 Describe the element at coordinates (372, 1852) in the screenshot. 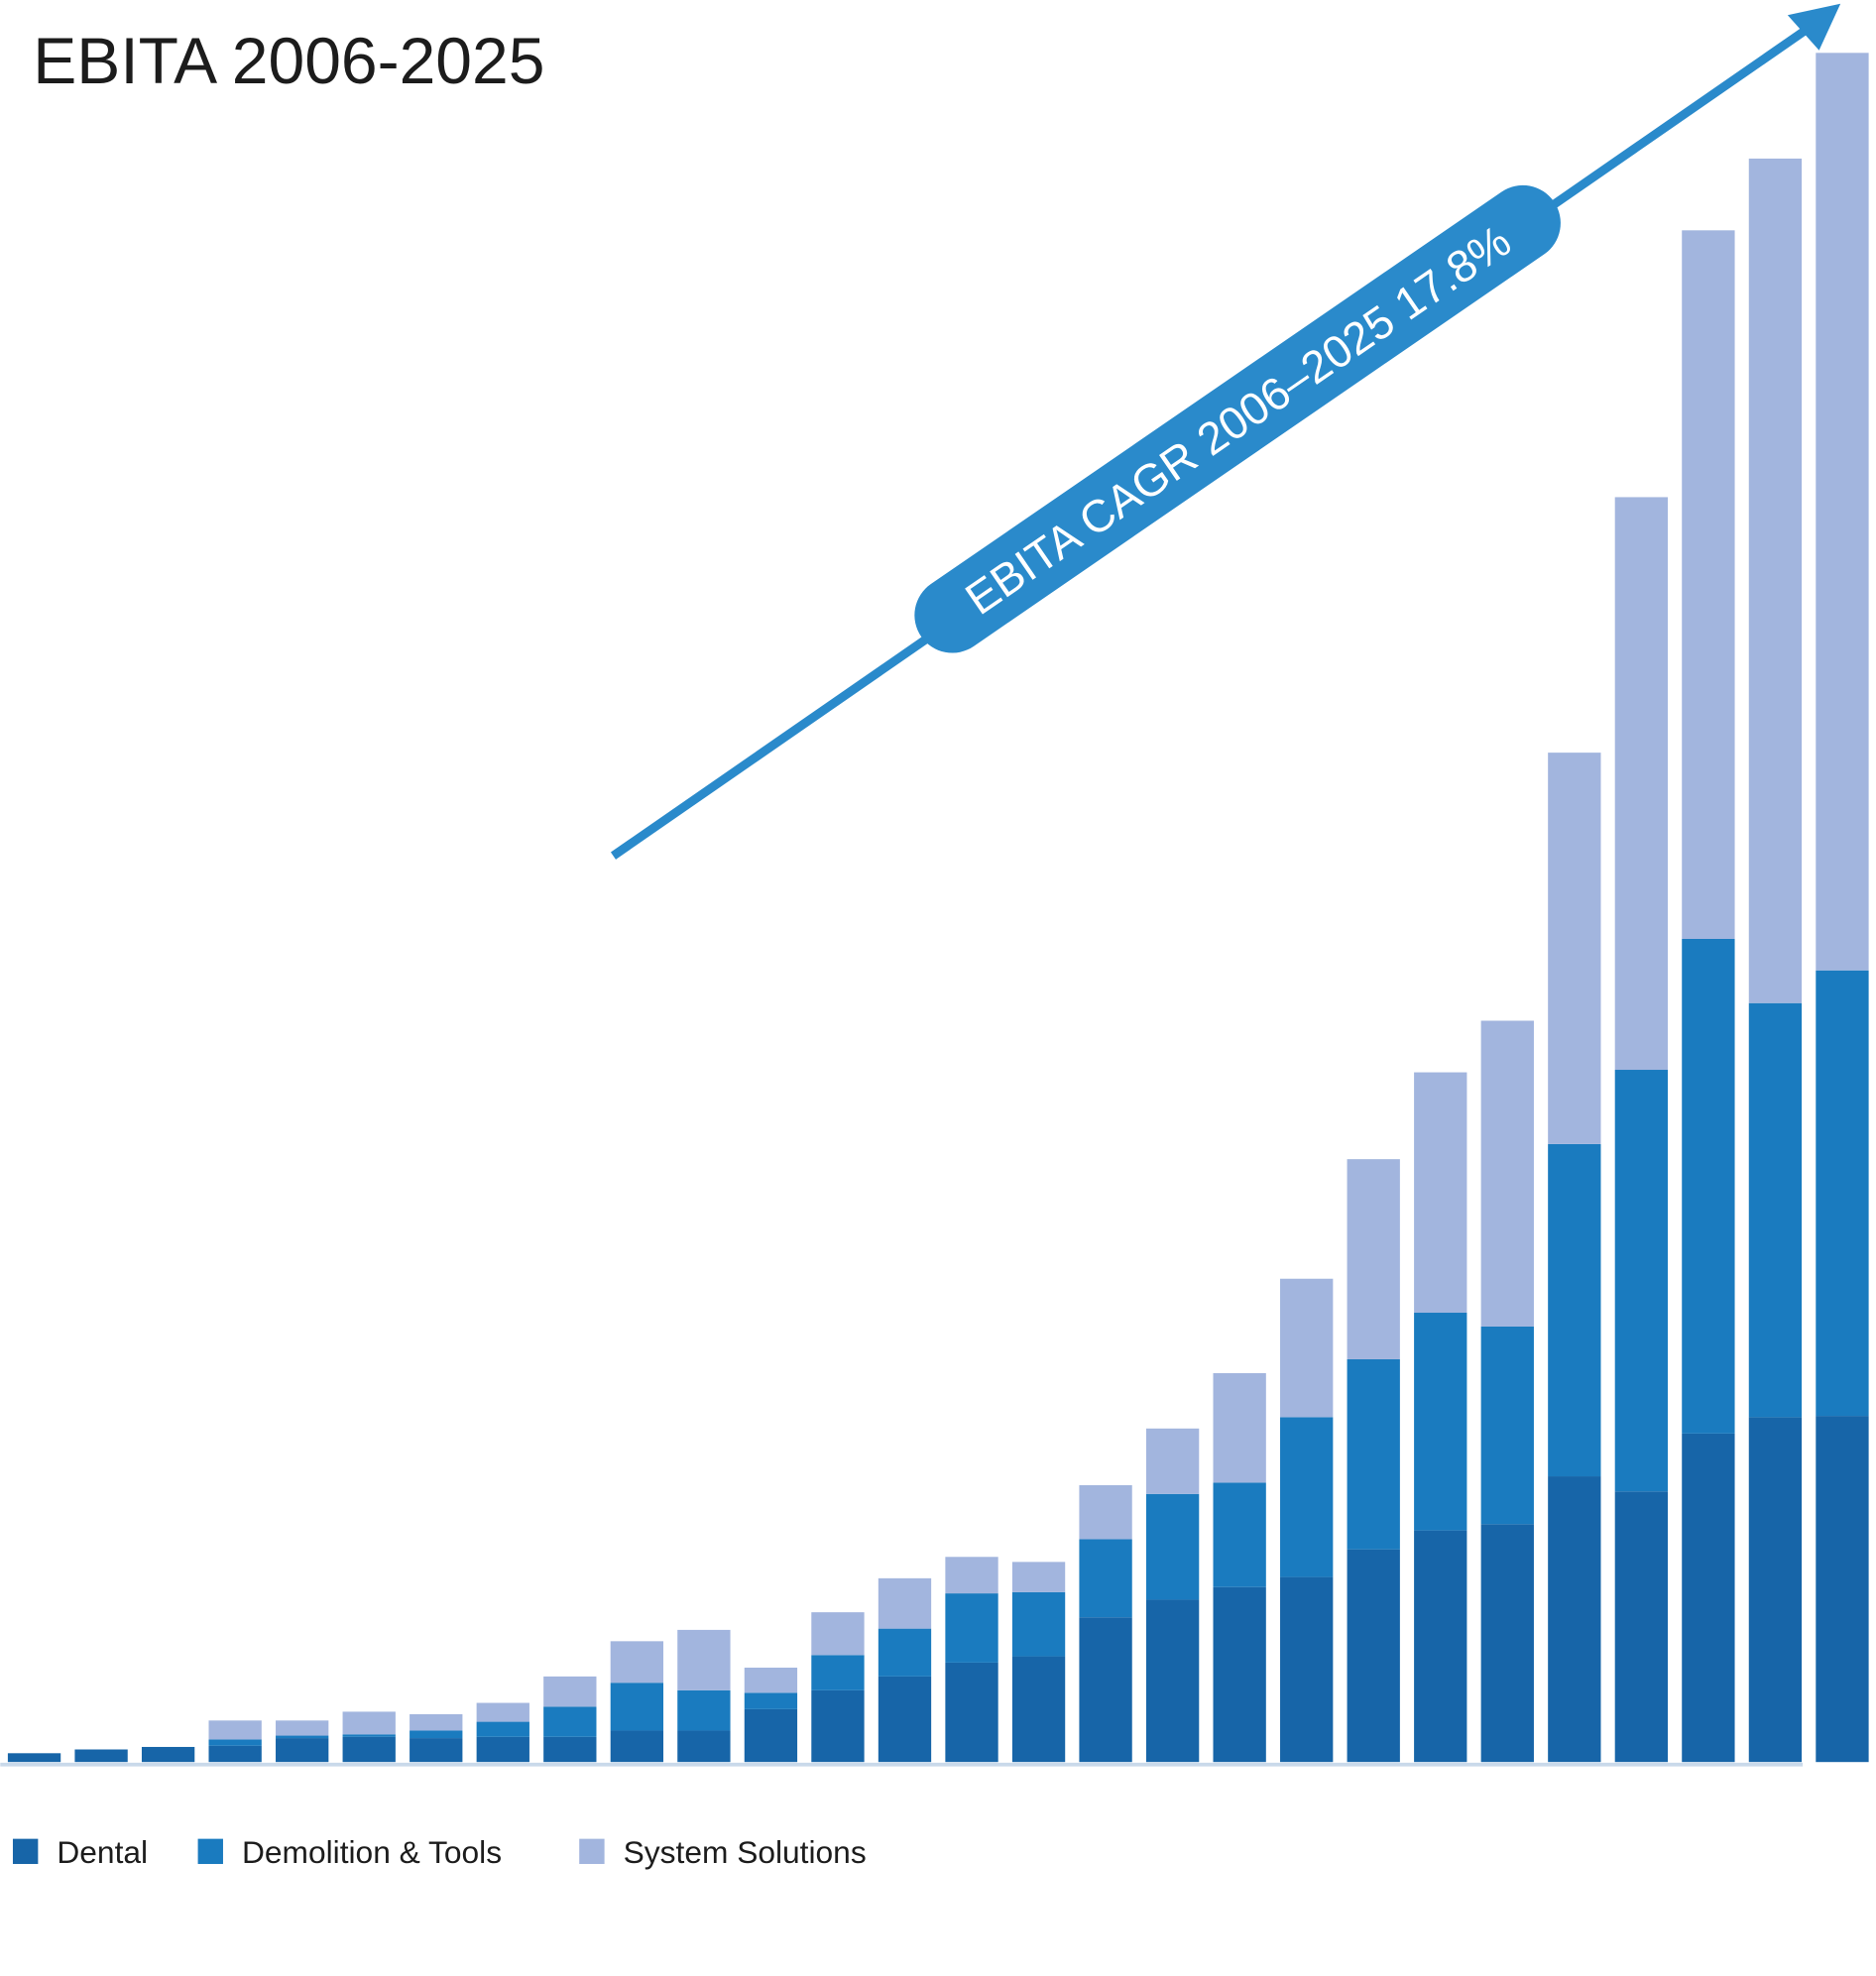

I see `legend-label-2: Demolition & Tools` at that location.